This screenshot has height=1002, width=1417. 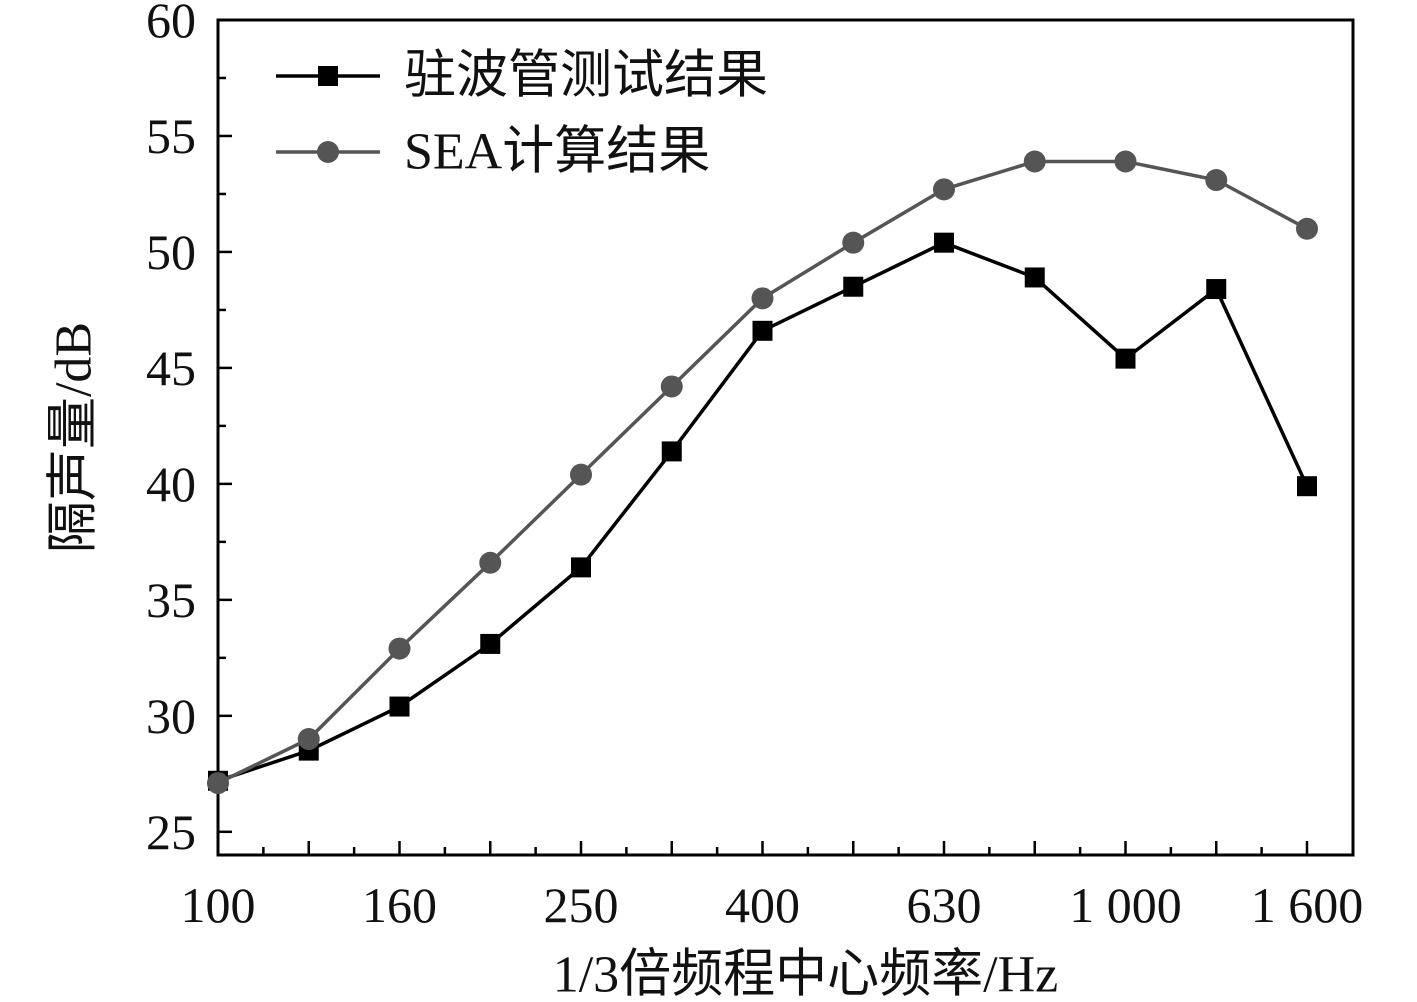 I want to click on x-axis-title: 1/3倍频程中心频率/Hz, so click(x=806, y=974).